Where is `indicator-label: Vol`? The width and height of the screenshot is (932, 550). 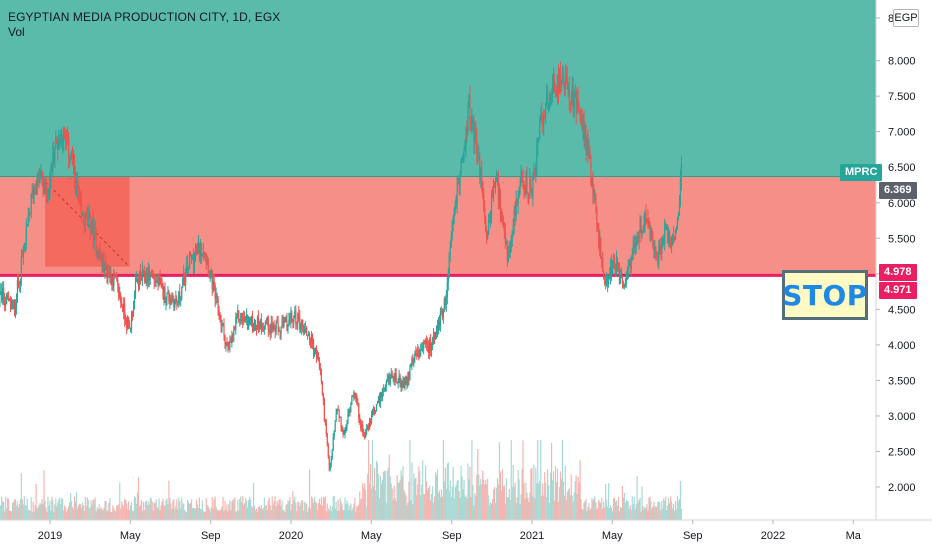
indicator-label: Vol is located at coordinates (16, 32).